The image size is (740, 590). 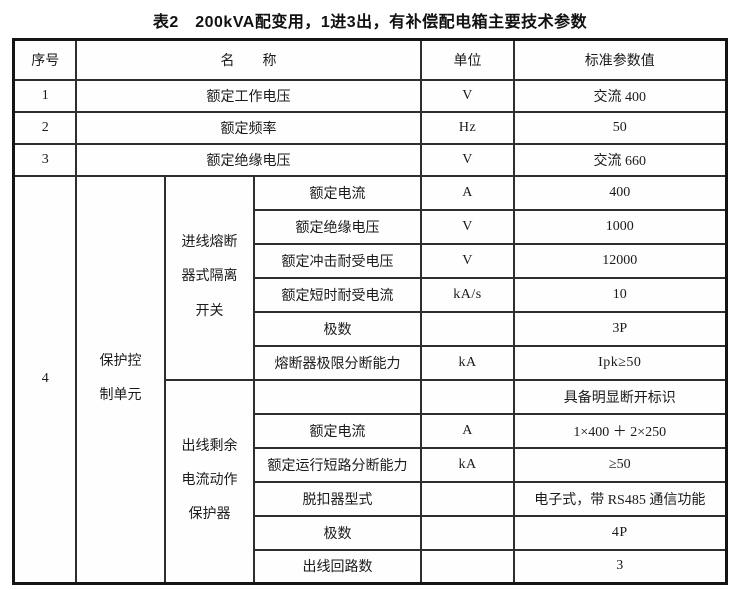 I want to click on cell-value: 交流 400, so click(x=620, y=95).